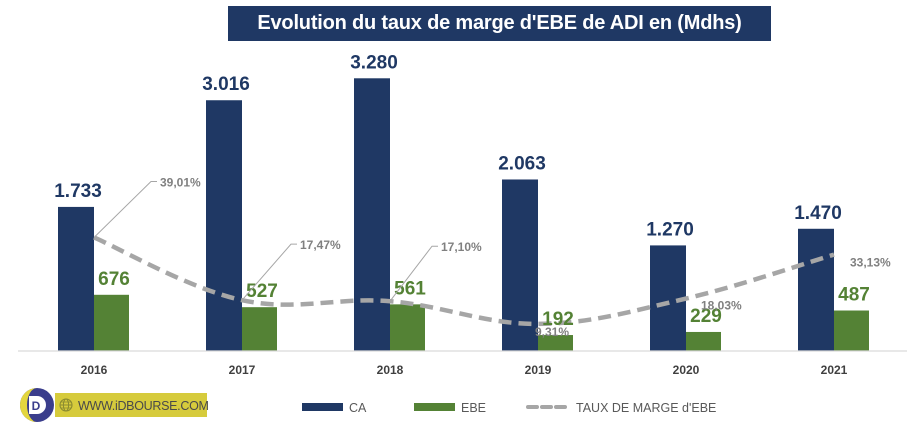 The image size is (914, 433). What do you see at coordinates (78, 191) in the screenshot?
I see `label-ca-2016: 1.733` at bounding box center [78, 191].